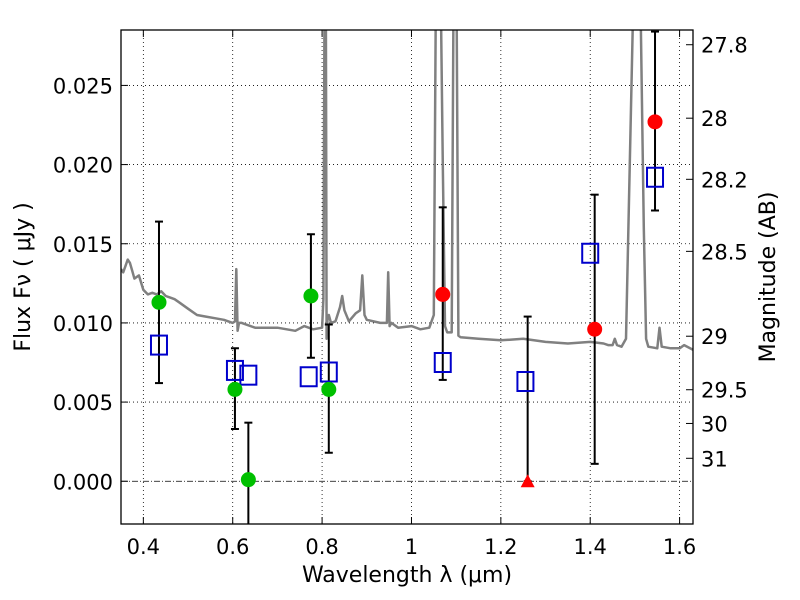 Image resolution: width=800 pixels, height=600 pixels. What do you see at coordinates (679, 547) in the screenshot?
I see `x-tick-label: 1.6` at bounding box center [679, 547].